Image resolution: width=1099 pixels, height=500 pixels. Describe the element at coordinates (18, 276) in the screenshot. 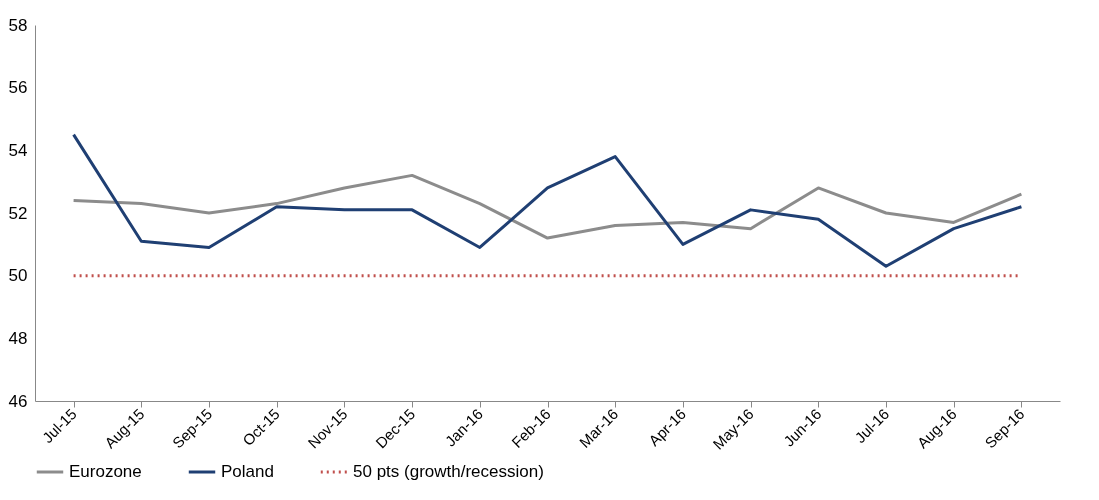

I see `y-tick-label: 50` at that location.